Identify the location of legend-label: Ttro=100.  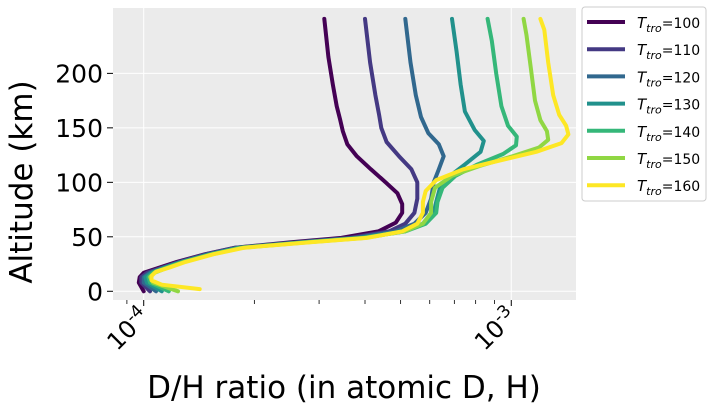
(668, 24).